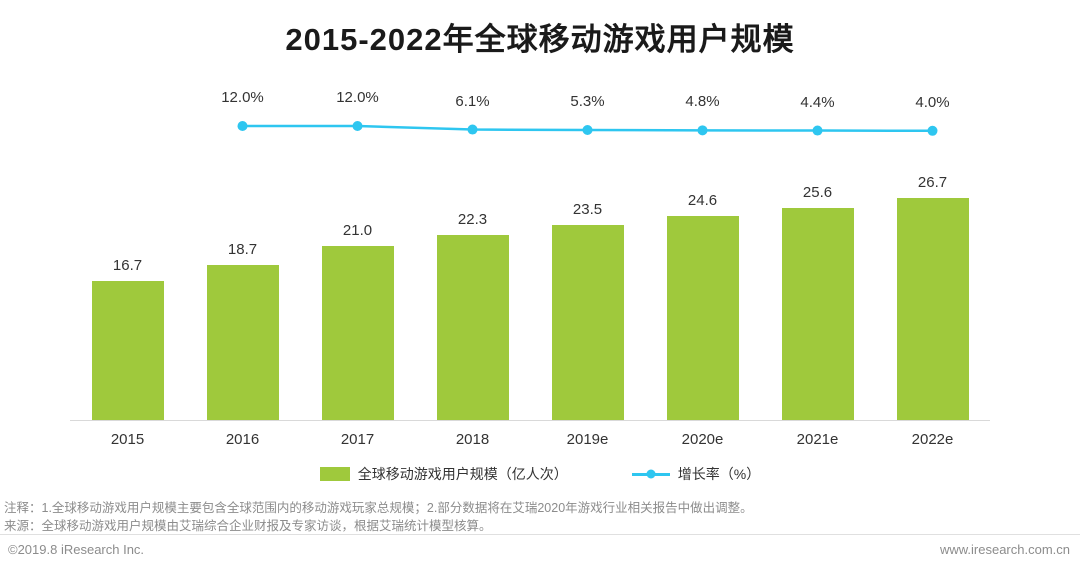  I want to click on x-axis-label: 2019e, so click(587, 439).